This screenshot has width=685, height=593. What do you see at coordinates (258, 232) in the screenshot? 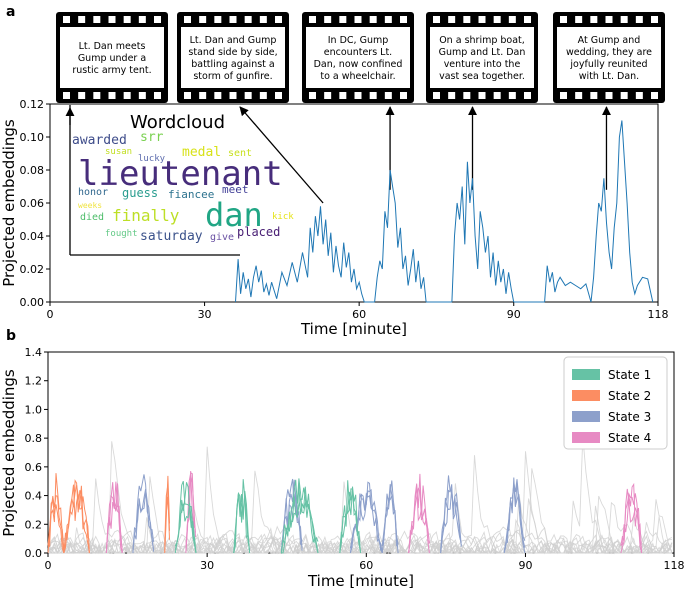
I see `wordcloud-word: placed` at bounding box center [258, 232].